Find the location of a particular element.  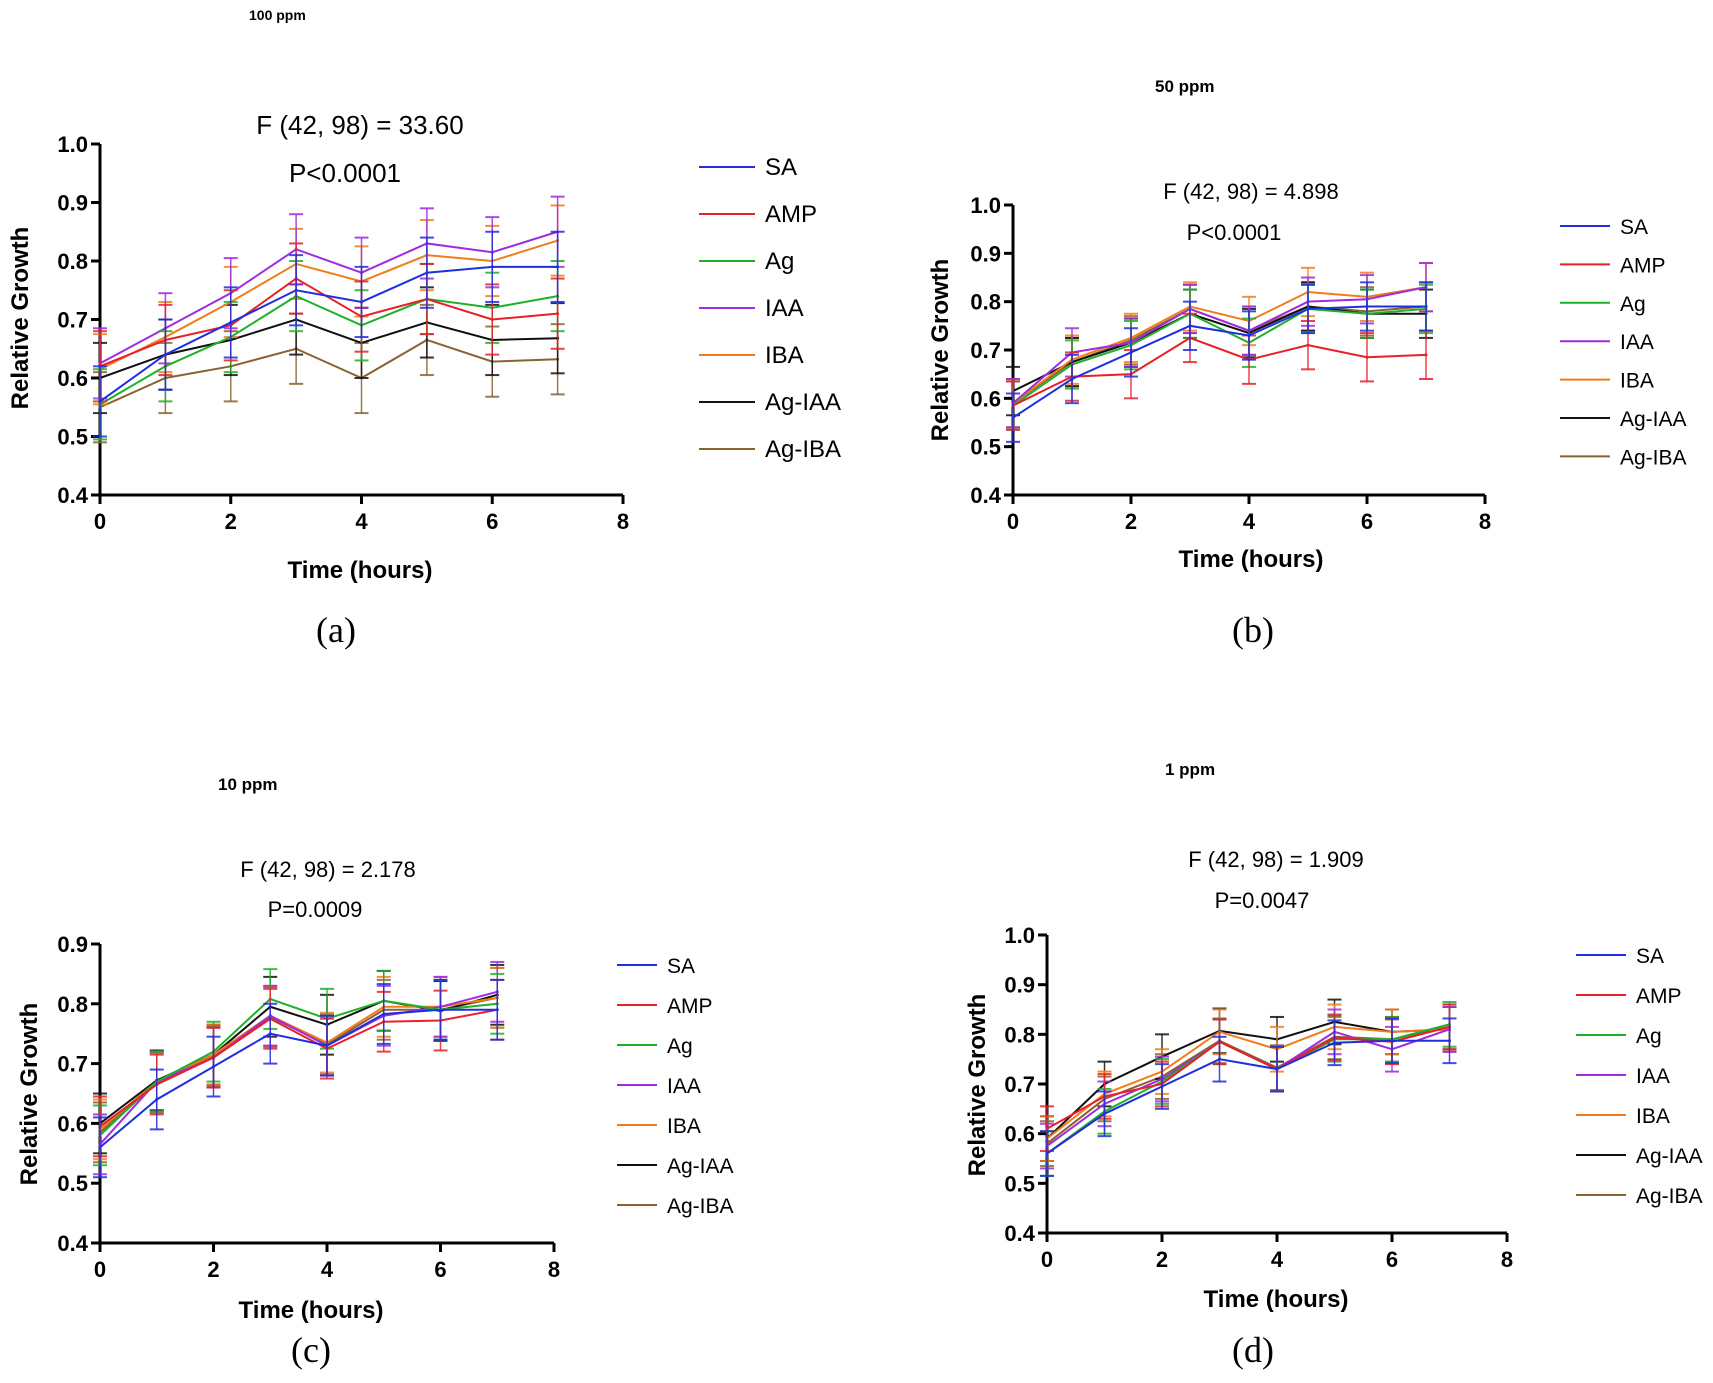

panel-b-p-value: P<0.0001 is located at coordinates (1234, 232).